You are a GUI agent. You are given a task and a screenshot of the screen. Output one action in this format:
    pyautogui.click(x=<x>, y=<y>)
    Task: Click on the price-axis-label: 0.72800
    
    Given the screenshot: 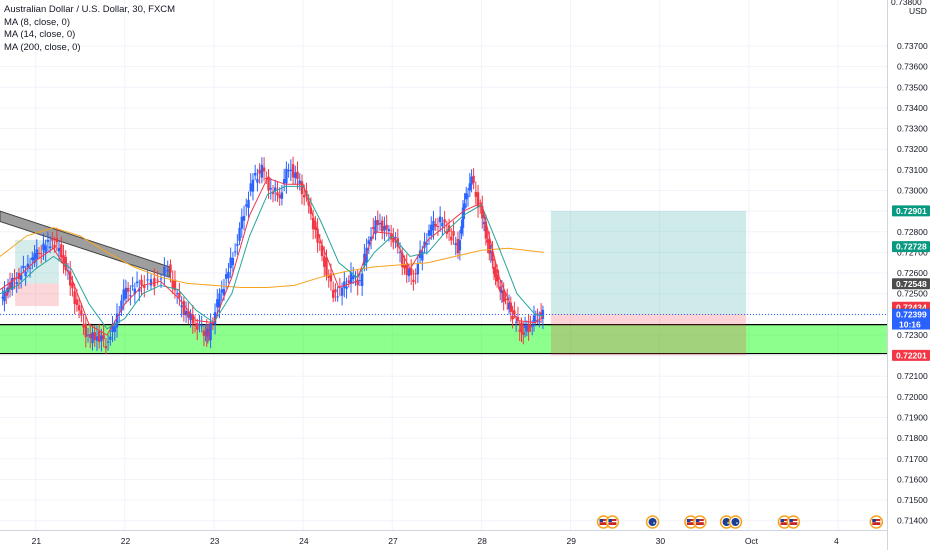 What is the action you would take?
    pyautogui.click(x=912, y=232)
    